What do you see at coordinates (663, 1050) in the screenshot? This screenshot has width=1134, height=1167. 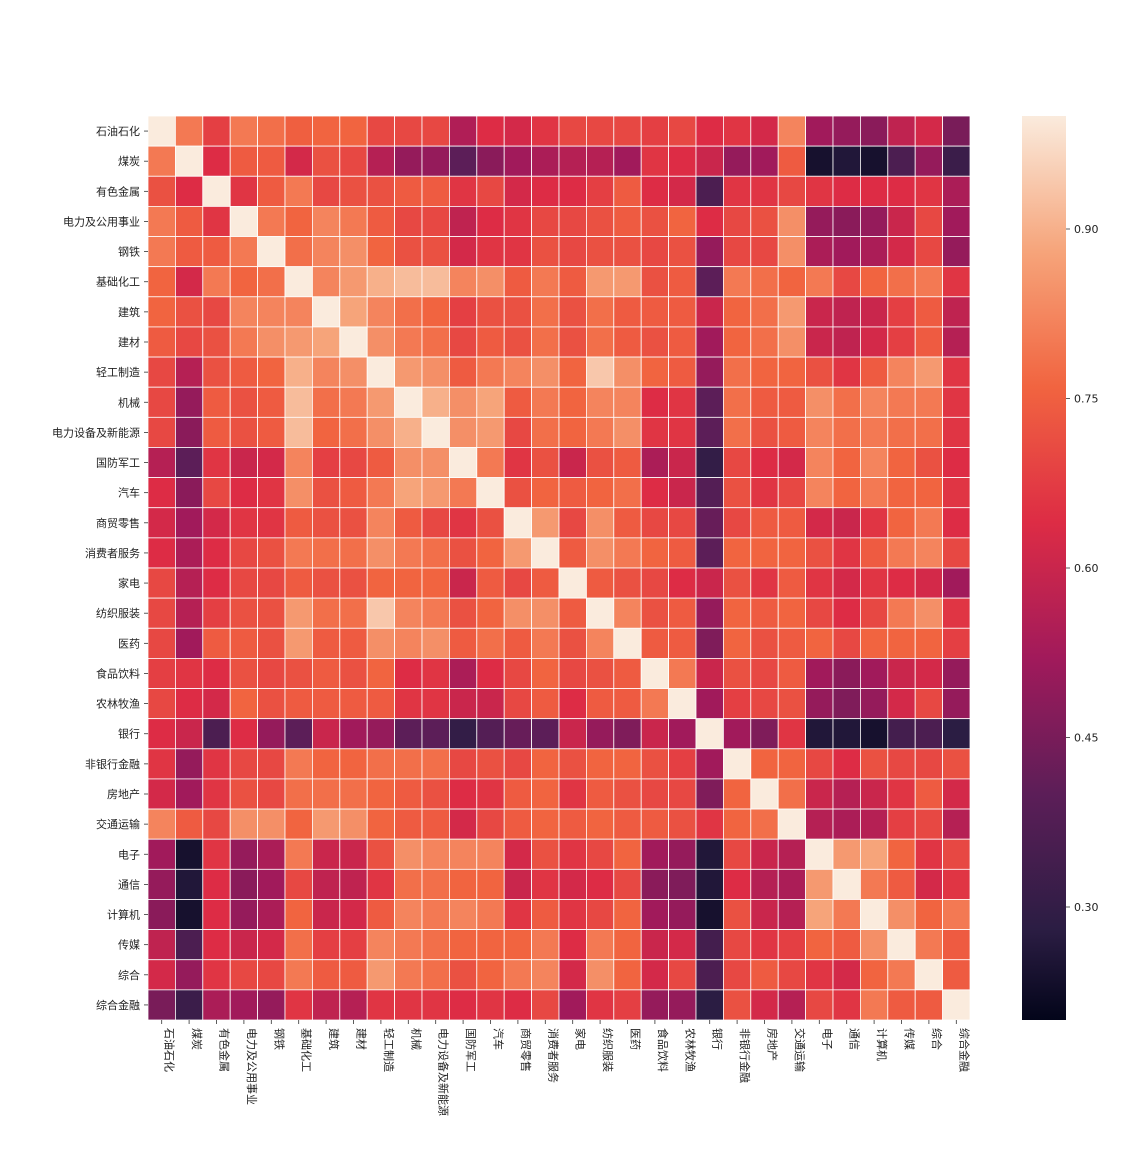 I see `x-tick-label: 食品饮料` at bounding box center [663, 1050].